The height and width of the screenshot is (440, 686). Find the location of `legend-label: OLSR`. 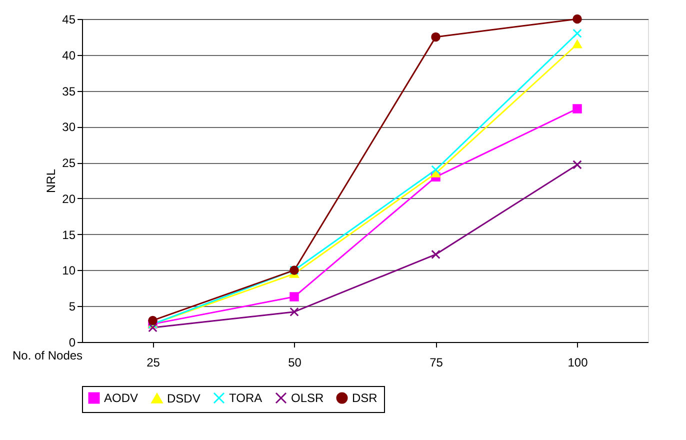

legend-label: OLSR is located at coordinates (307, 398).